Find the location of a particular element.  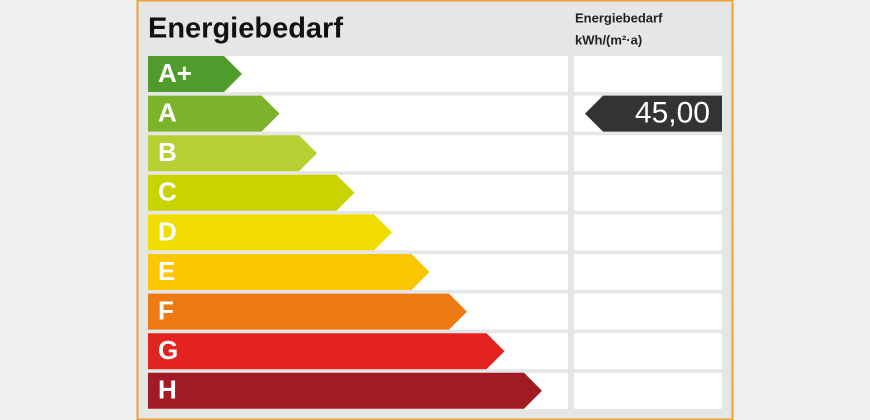

class-label: C is located at coordinates (167, 192).